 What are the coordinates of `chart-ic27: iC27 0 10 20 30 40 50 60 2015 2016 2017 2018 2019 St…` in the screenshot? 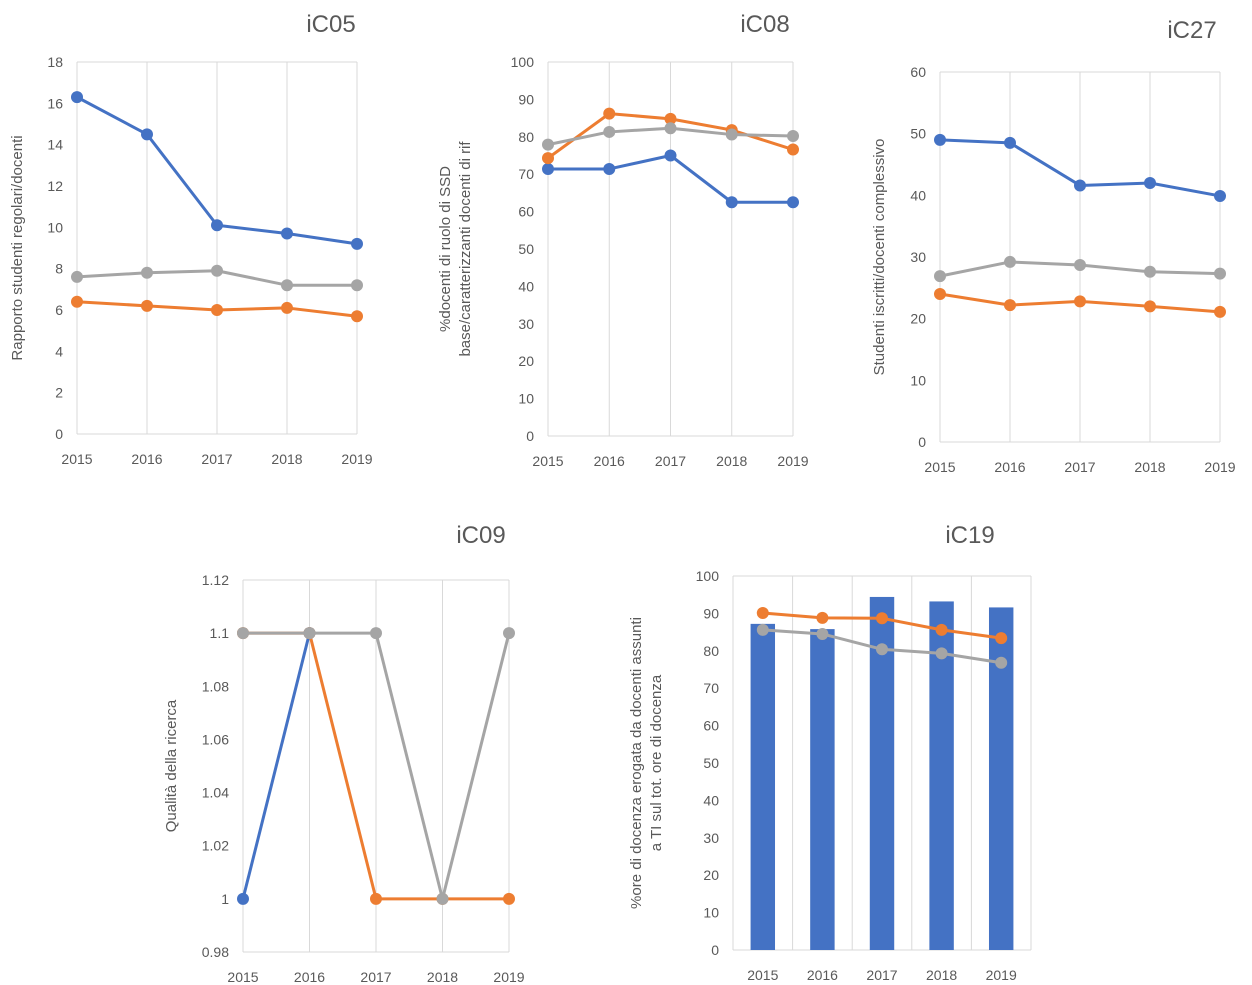 It's located at (1053, 246).